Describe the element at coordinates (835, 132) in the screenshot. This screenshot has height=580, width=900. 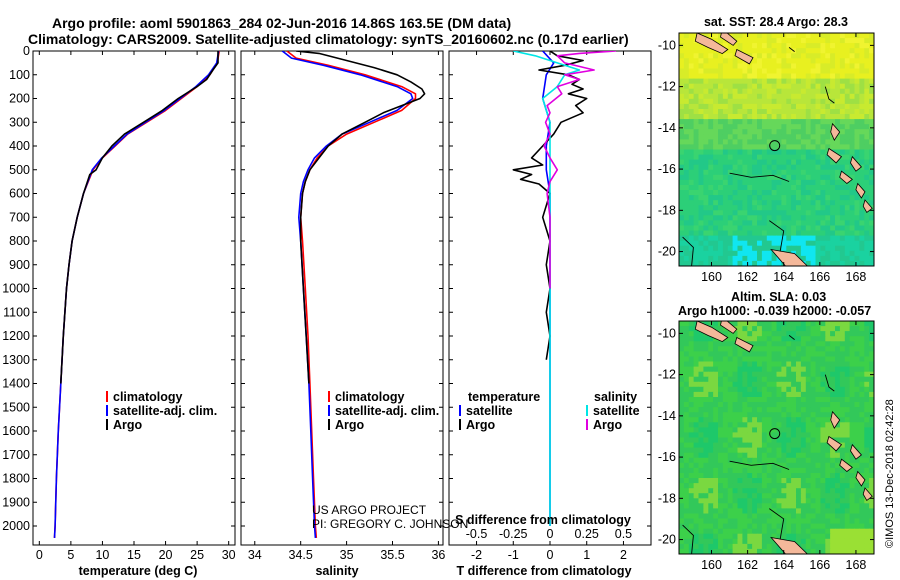
I see `land-shape` at that location.